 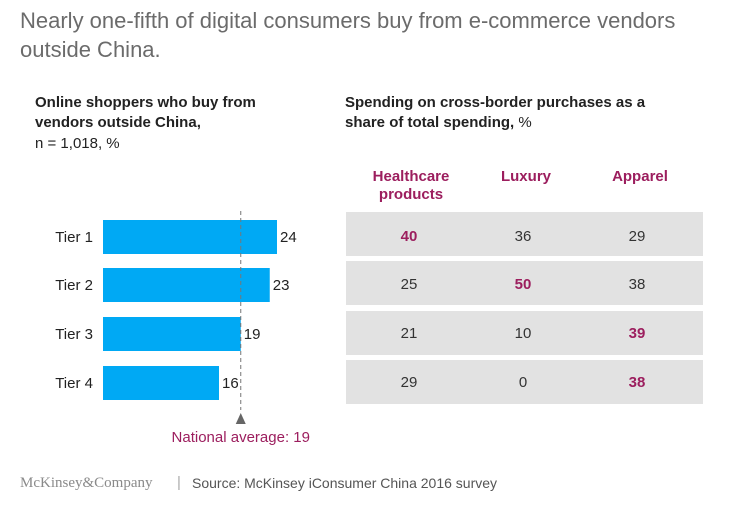 I want to click on national-average-label: National average: 19, so click(x=241, y=437).